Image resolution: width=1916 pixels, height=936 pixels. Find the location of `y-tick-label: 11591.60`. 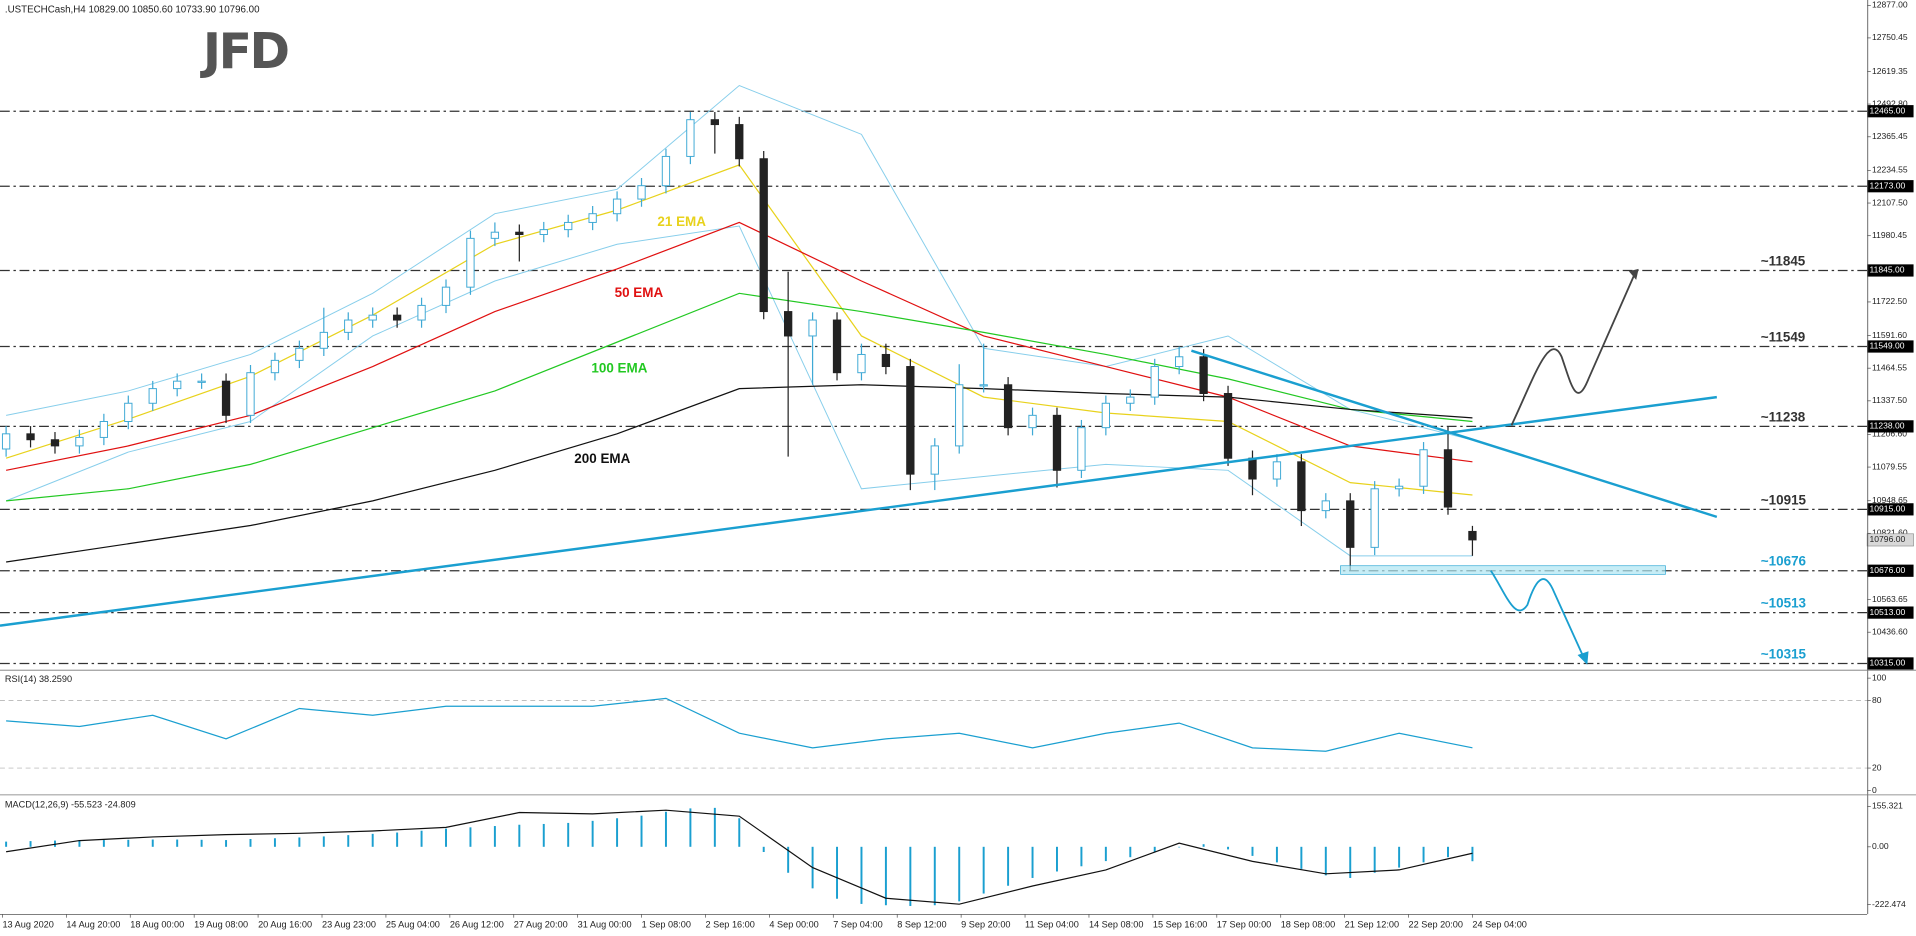

y-tick-label: 11591.60 is located at coordinates (1889, 335).